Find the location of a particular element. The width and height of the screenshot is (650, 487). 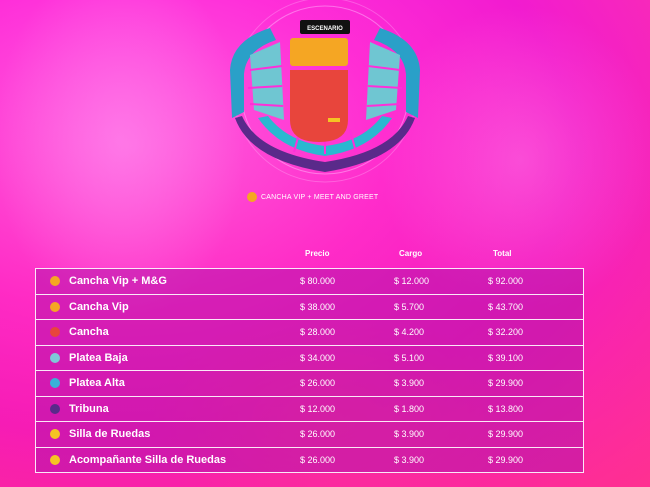

row-name: Cancha Vip + M&G is located at coordinates (118, 281).